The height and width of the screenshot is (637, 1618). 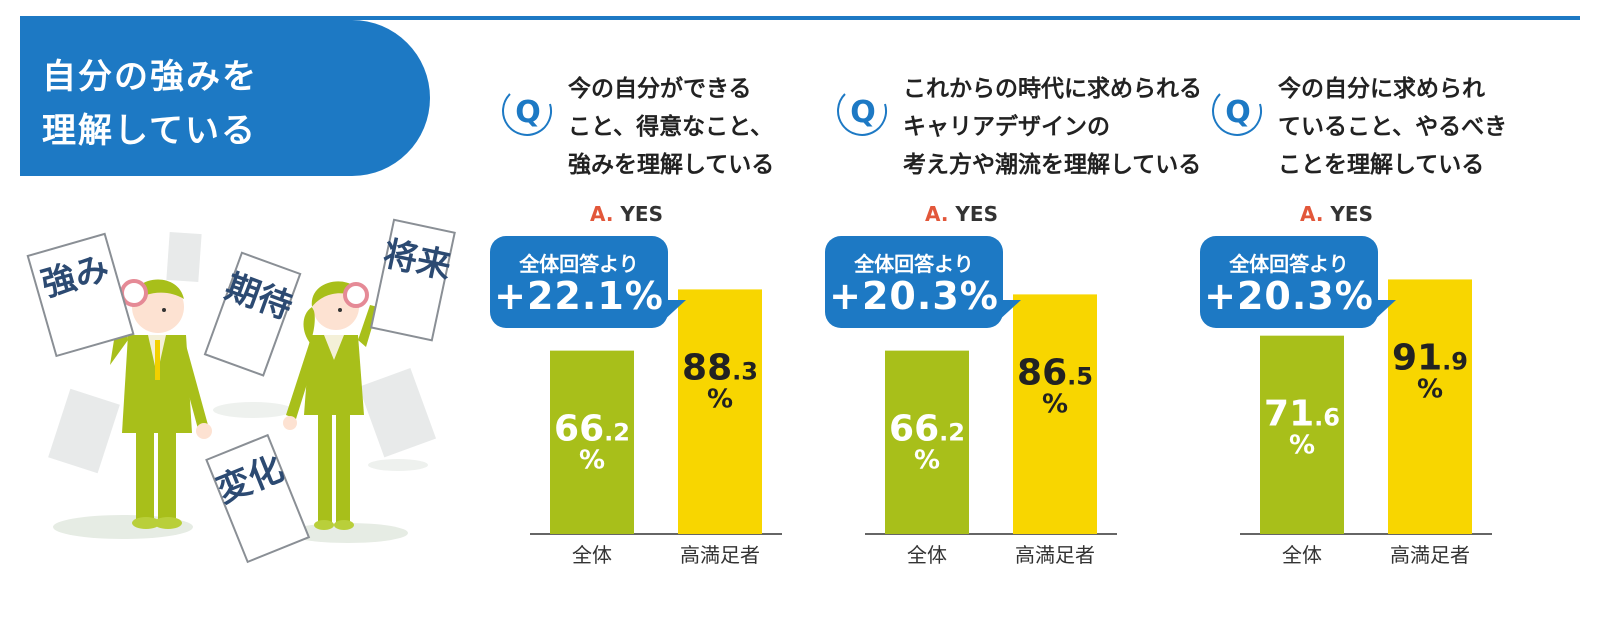 What do you see at coordinates (800, 18) in the screenshot?
I see `header-rule` at bounding box center [800, 18].